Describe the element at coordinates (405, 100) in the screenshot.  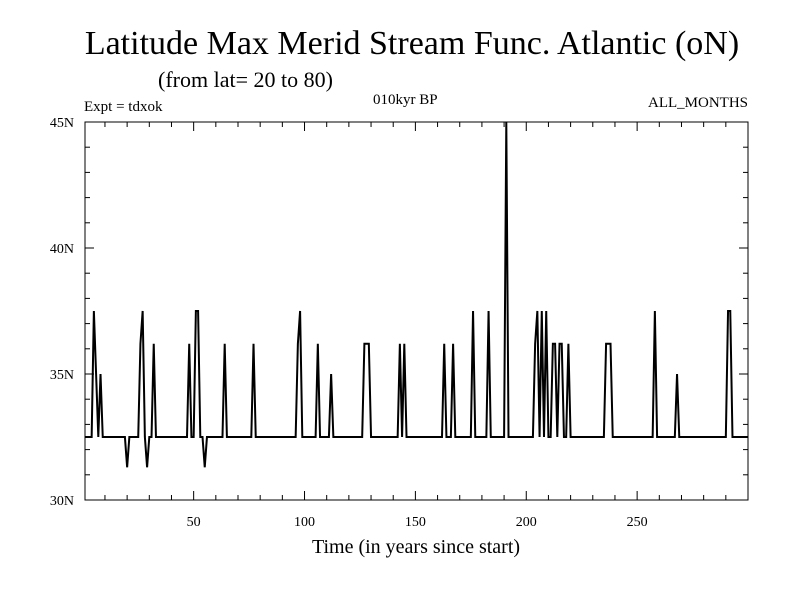
I see `period-label: 010kyr BP` at that location.